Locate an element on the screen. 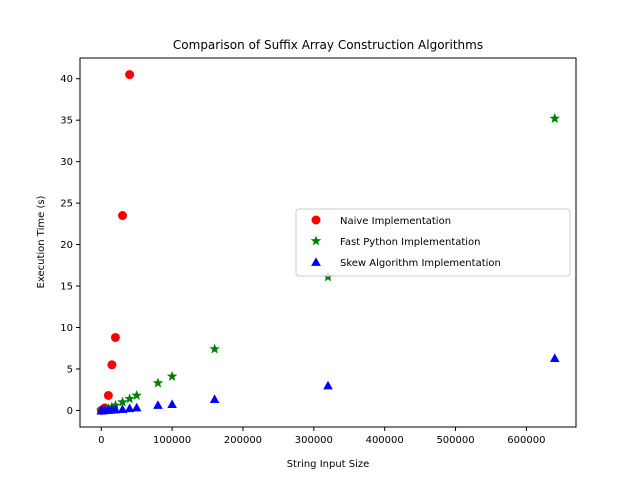 Image resolution: width=640 pixels, height=480 pixels. x-axis-ticks: 0 100000 200000 300000 400000 500000 600000 is located at coordinates (321, 436).